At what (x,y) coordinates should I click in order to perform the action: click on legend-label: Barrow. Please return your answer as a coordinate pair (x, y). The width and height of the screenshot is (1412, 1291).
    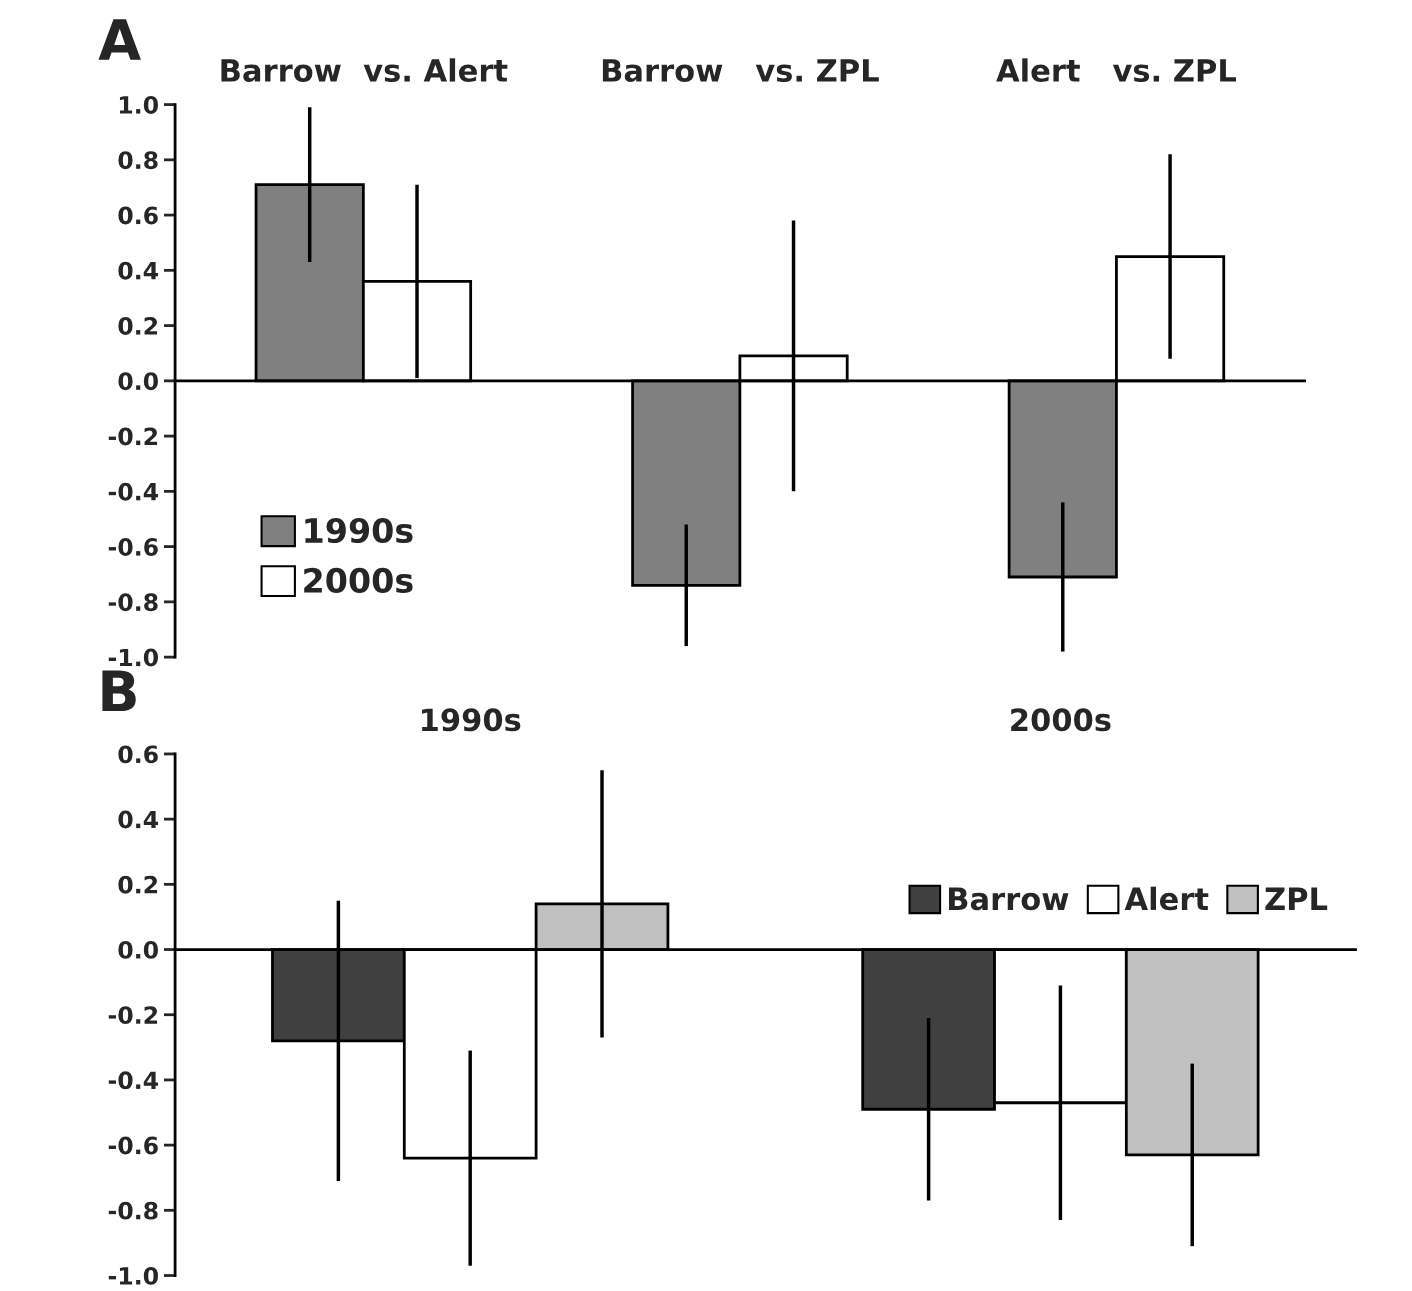
    Looking at the image, I should click on (1009, 899).